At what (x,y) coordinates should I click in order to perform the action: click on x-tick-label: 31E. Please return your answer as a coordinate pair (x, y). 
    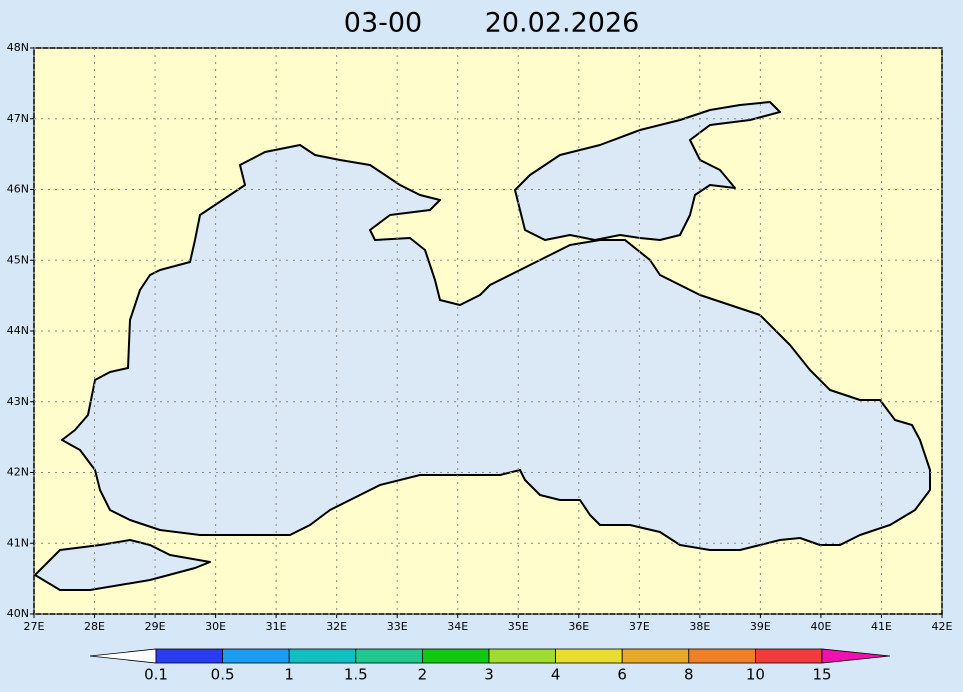
    Looking at the image, I should click on (276, 626).